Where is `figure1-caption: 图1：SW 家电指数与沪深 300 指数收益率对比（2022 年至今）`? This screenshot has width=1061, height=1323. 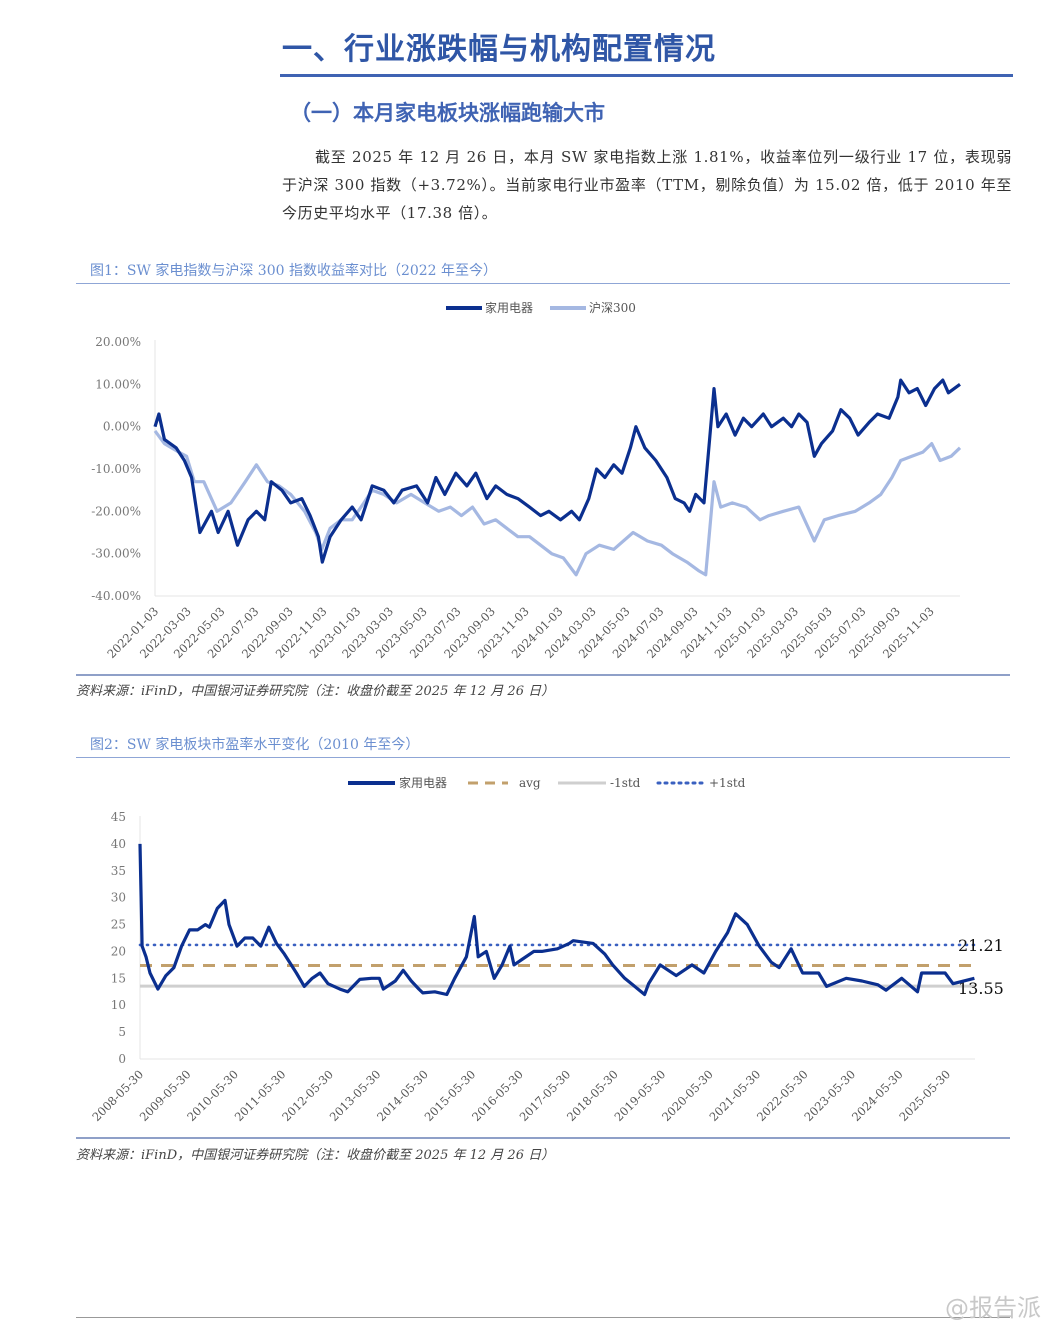
figure1-caption: 图1：SW 家电指数与沪深 300 指数收益率对比（2022 年至今） is located at coordinates (294, 271).